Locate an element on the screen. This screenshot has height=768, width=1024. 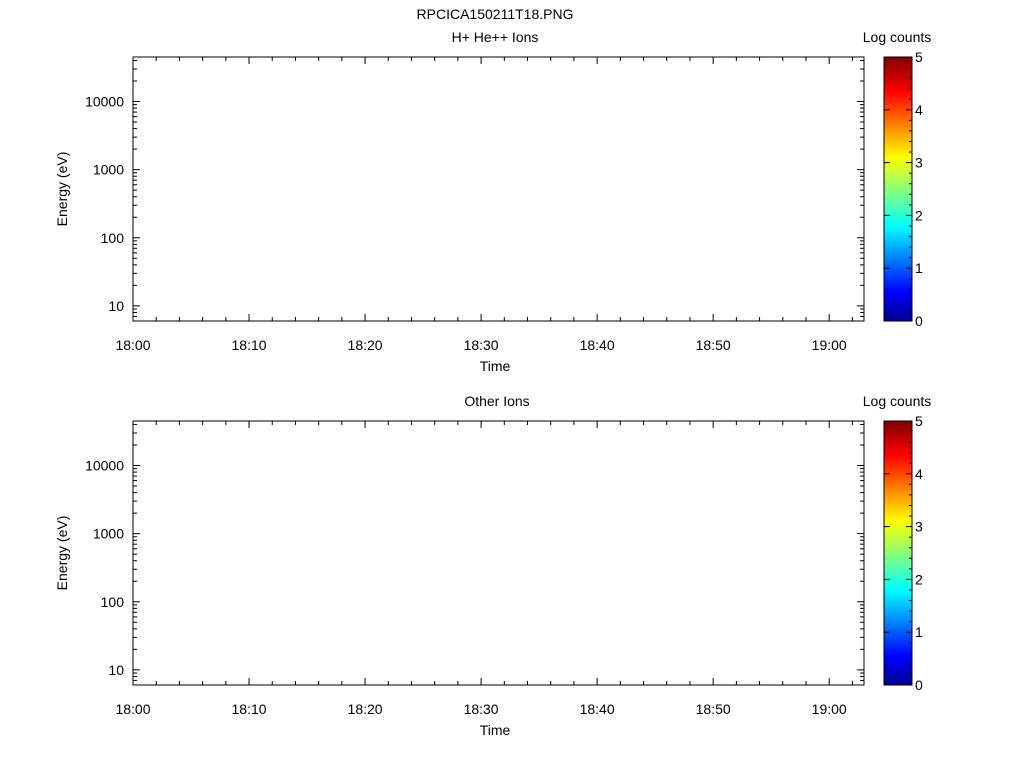
panel-title: Other Ions is located at coordinates (496, 401).